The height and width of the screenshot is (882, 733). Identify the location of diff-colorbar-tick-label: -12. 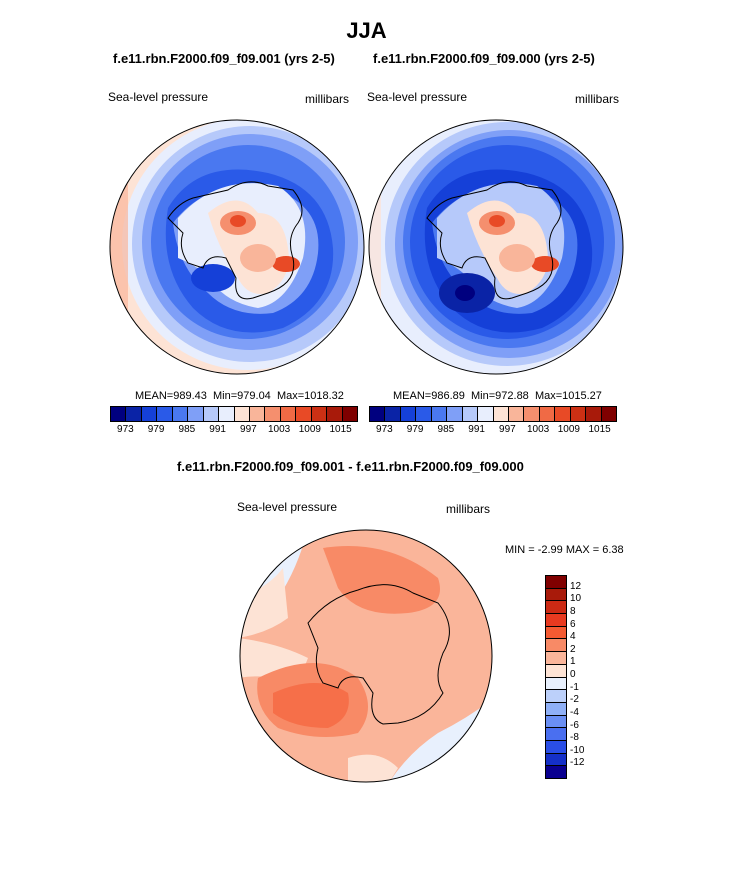
(577, 763).